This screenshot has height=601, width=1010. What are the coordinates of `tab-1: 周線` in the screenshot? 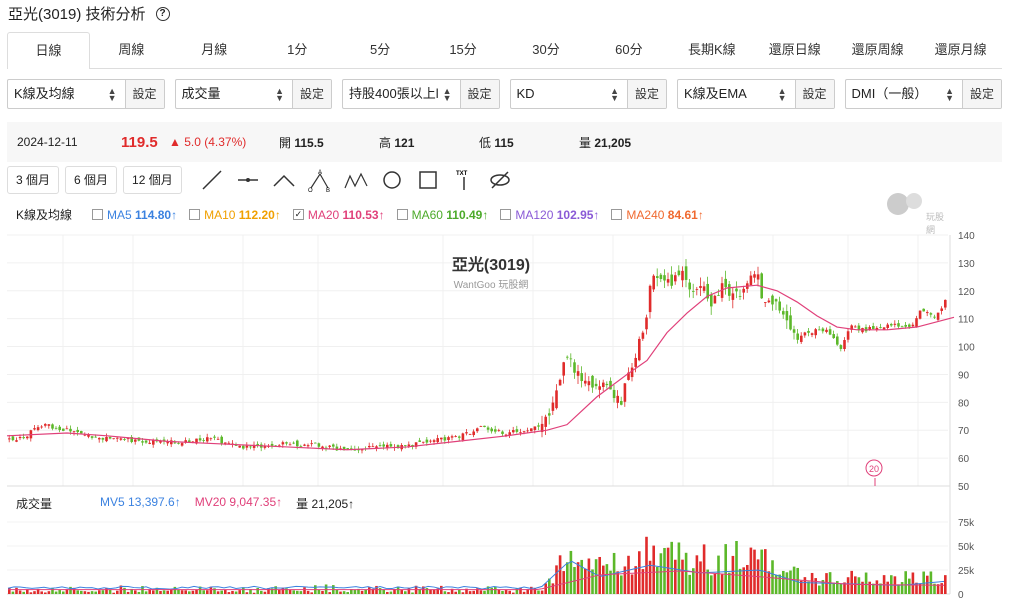 It's located at (131, 49).